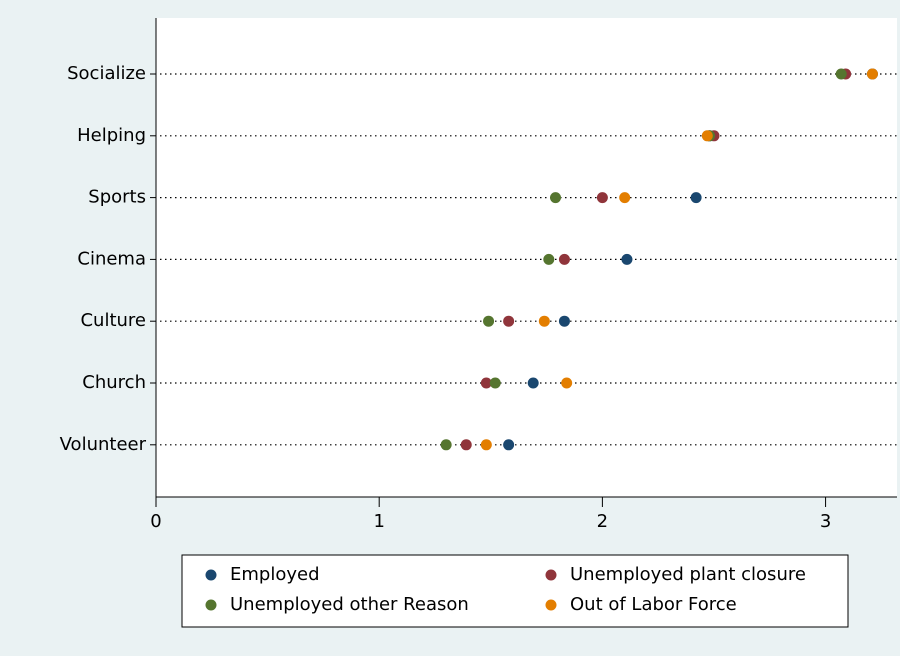 The width and height of the screenshot is (900, 656). I want to click on y-tick-label: Helping, so click(111, 135).